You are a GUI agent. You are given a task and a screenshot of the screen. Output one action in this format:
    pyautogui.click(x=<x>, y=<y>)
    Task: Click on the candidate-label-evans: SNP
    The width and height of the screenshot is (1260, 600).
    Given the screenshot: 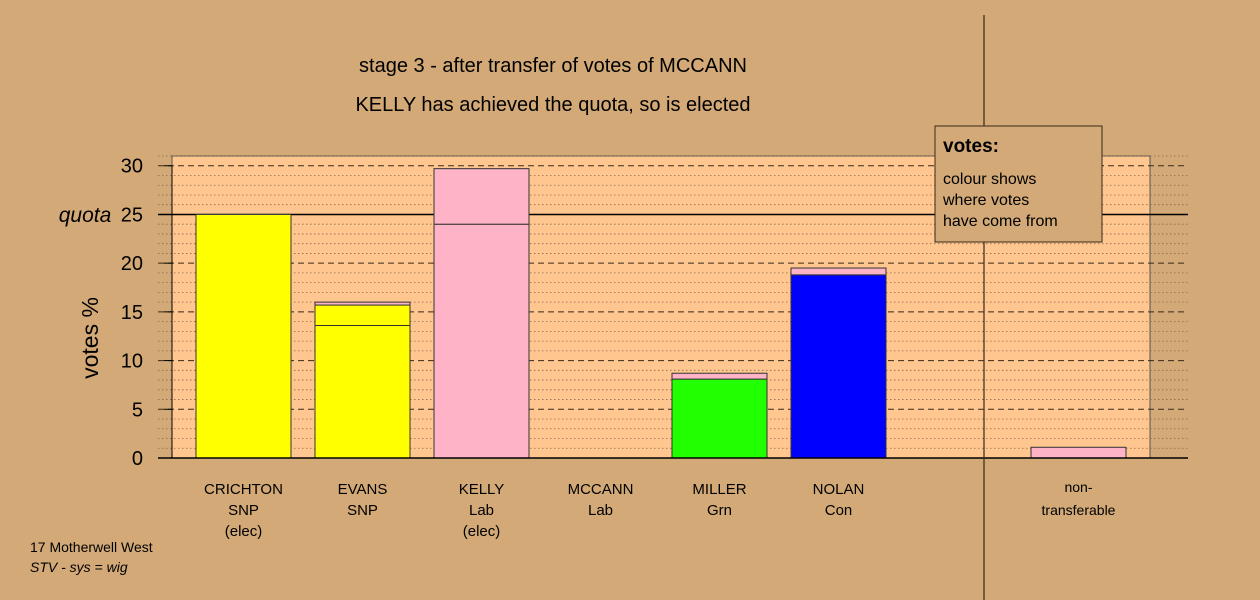 What is the action you would take?
    pyautogui.click(x=362, y=510)
    